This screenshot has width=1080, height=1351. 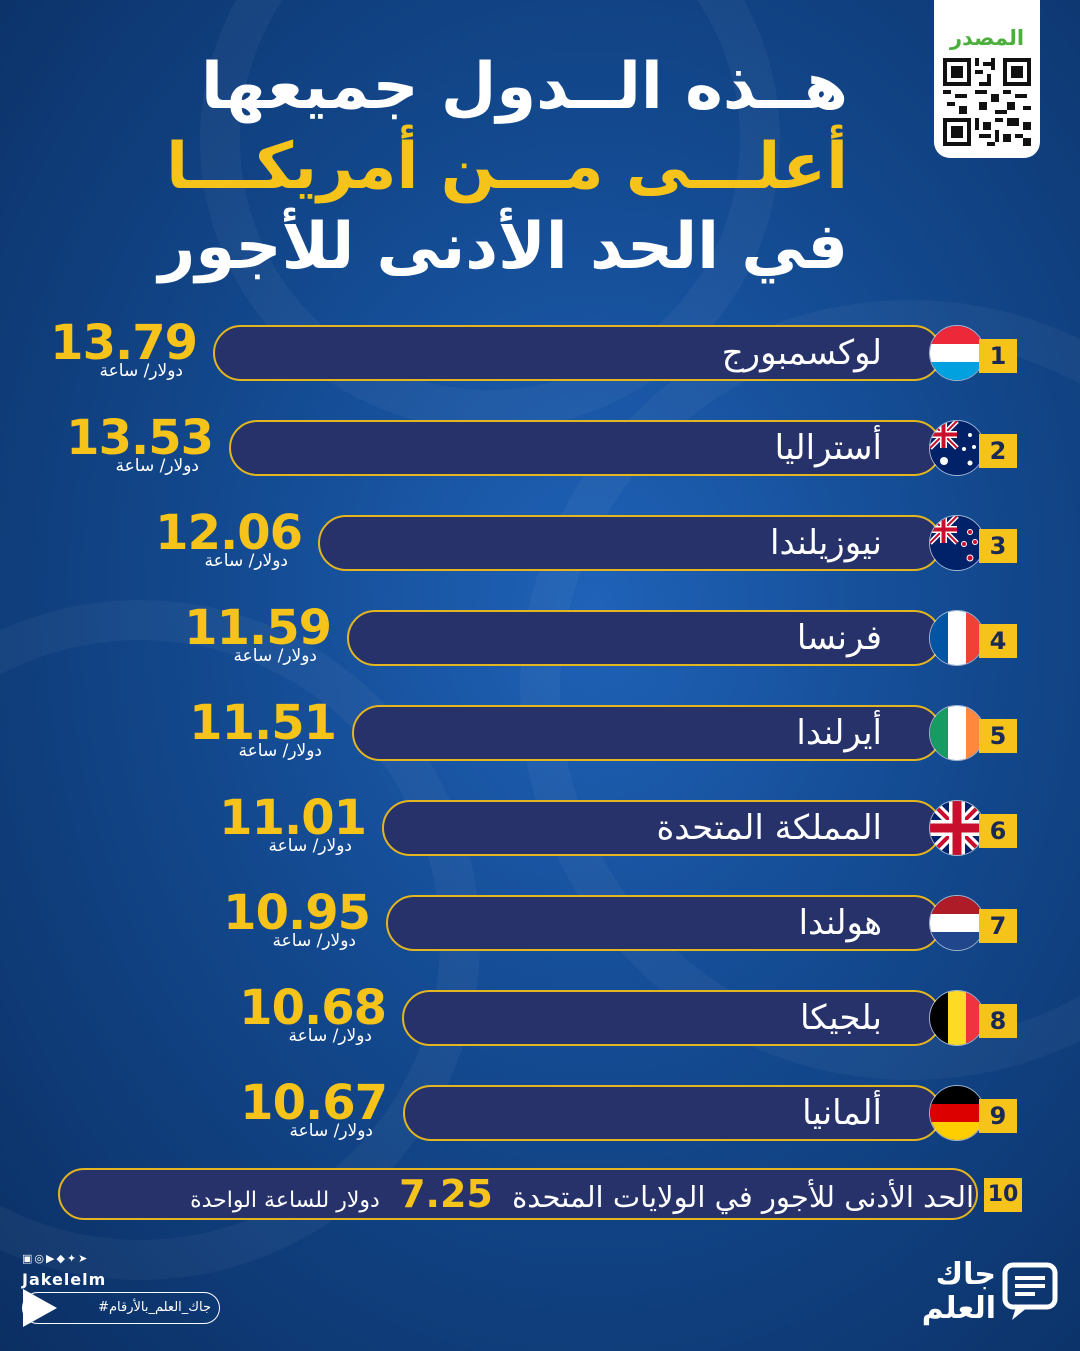 I want to click on rank-badge: 3, so click(x=998, y=546).